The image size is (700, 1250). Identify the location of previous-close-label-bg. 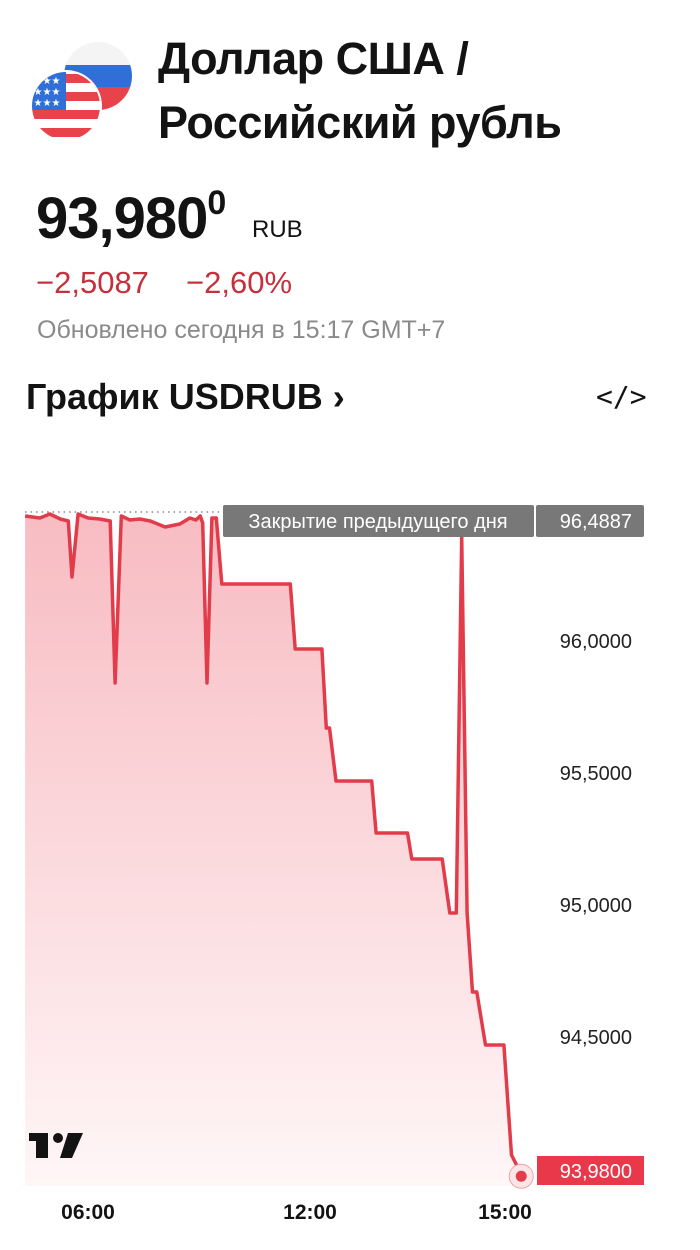
(378, 521).